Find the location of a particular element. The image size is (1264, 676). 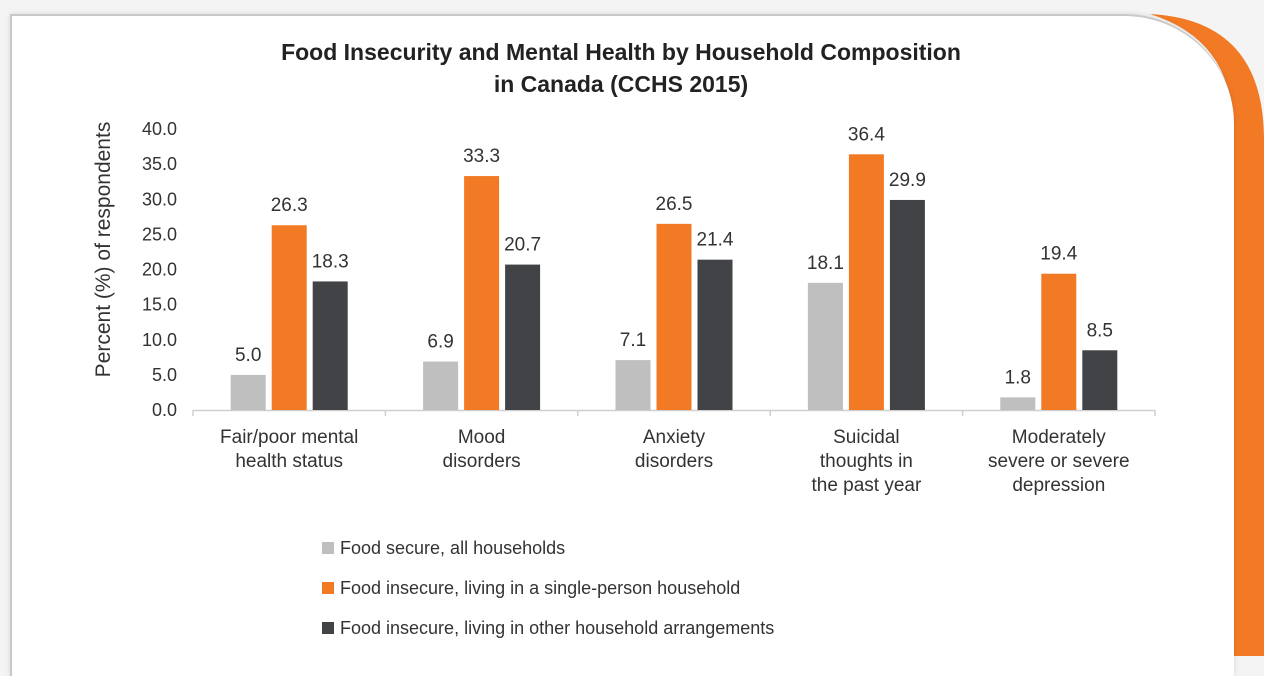

x-category-label: Mood disorders is located at coordinates (482, 450).